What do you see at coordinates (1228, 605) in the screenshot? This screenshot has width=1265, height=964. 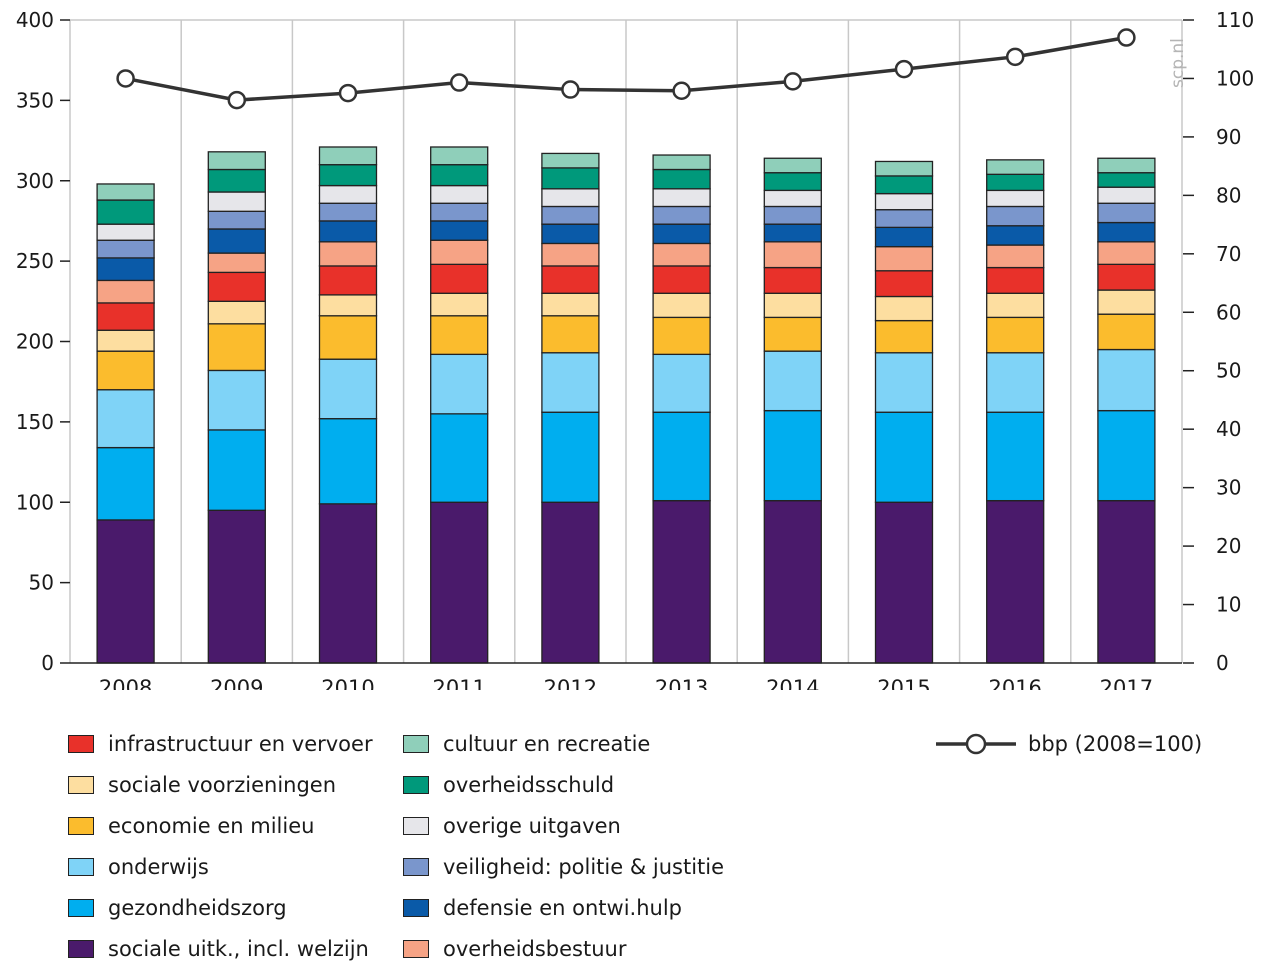 I see `y-right-tick-label: 10` at bounding box center [1228, 605].